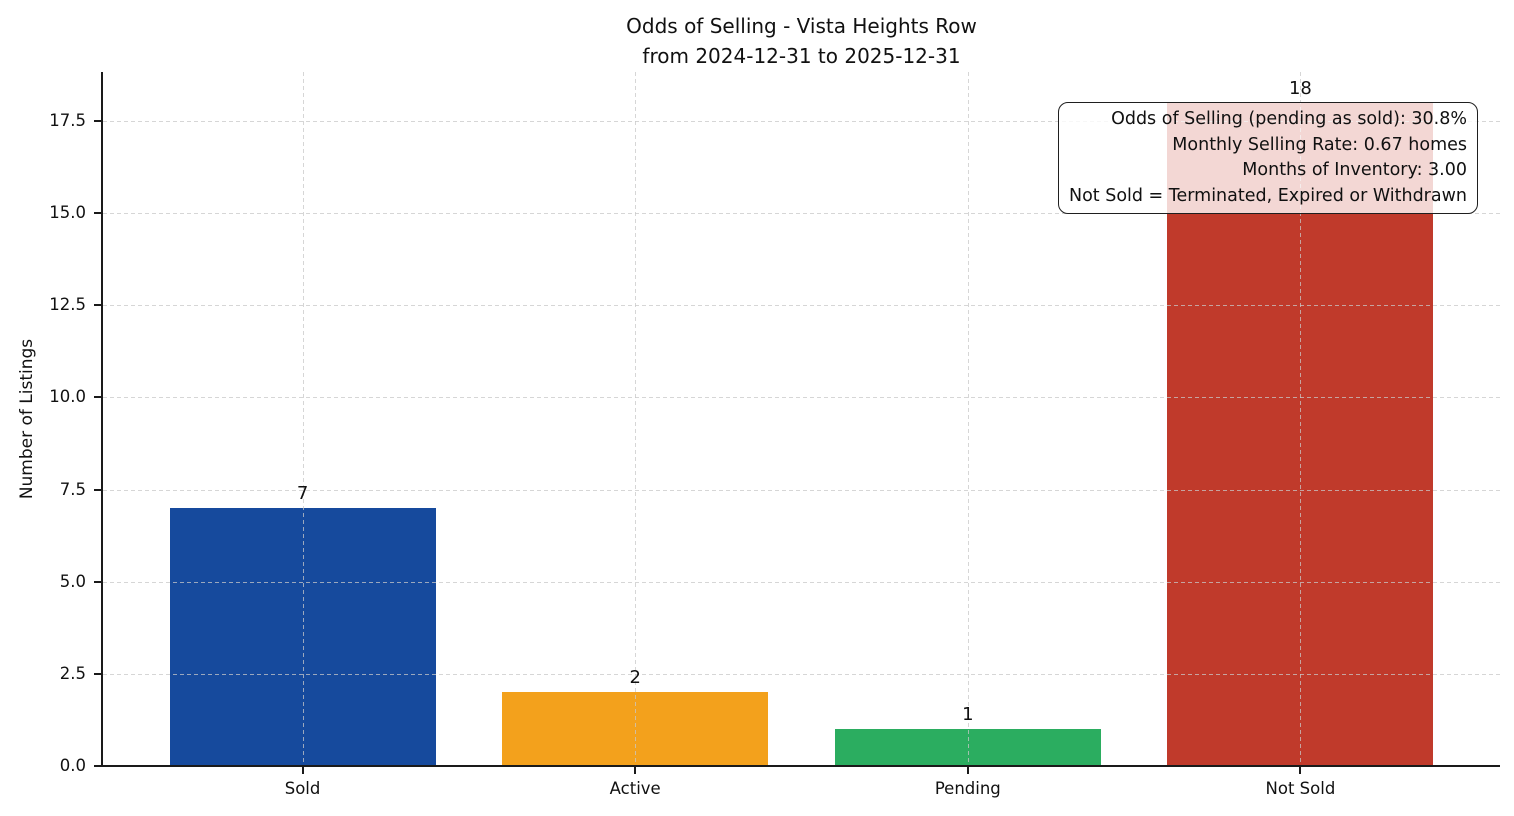 This screenshot has height=816, width=1514. What do you see at coordinates (302, 493) in the screenshot?
I see `bar-value-label: 7` at bounding box center [302, 493].